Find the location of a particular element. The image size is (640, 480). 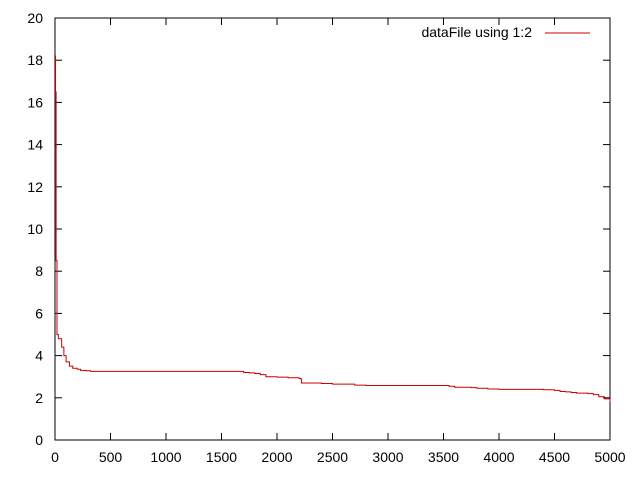

x-tick-label: 3000 is located at coordinates (387, 457).